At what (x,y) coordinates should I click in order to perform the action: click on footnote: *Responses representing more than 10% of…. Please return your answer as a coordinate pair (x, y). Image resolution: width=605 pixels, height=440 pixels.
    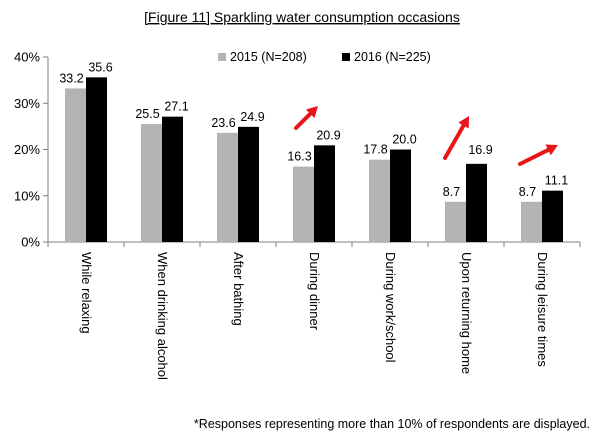
    Looking at the image, I should click on (392, 424).